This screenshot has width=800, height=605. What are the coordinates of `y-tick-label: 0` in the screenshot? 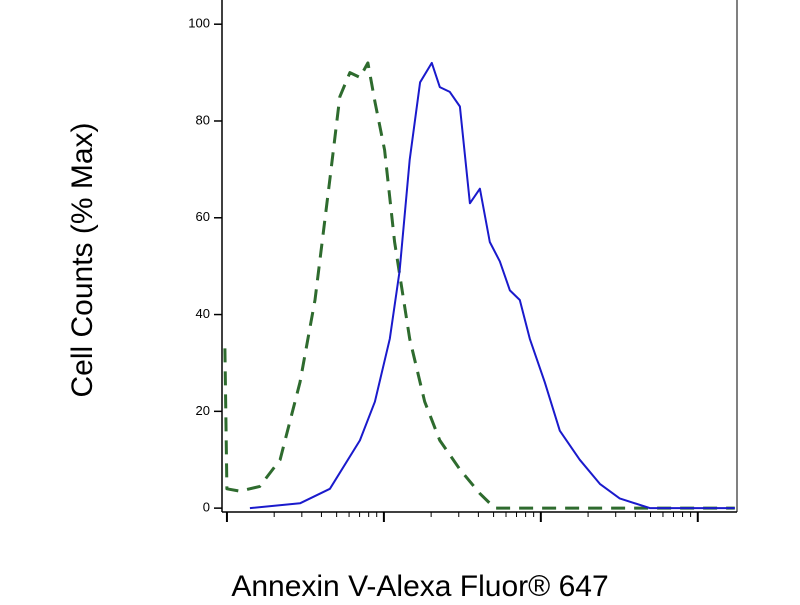 It's located at (206, 507).